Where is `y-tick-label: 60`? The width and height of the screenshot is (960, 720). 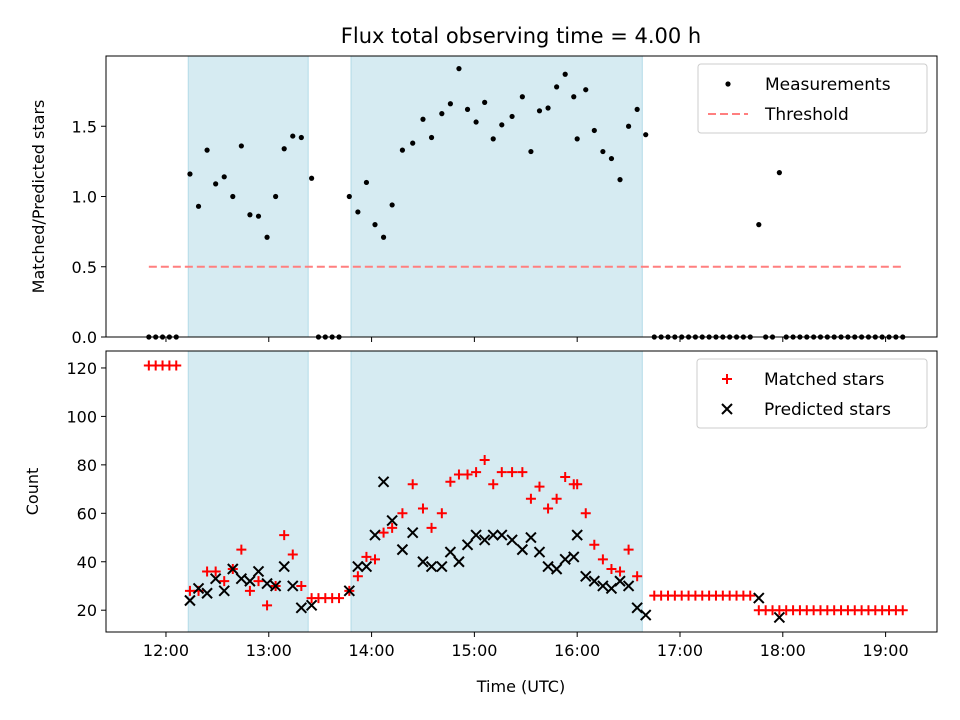 y-tick-label: 60 is located at coordinates (87, 513).